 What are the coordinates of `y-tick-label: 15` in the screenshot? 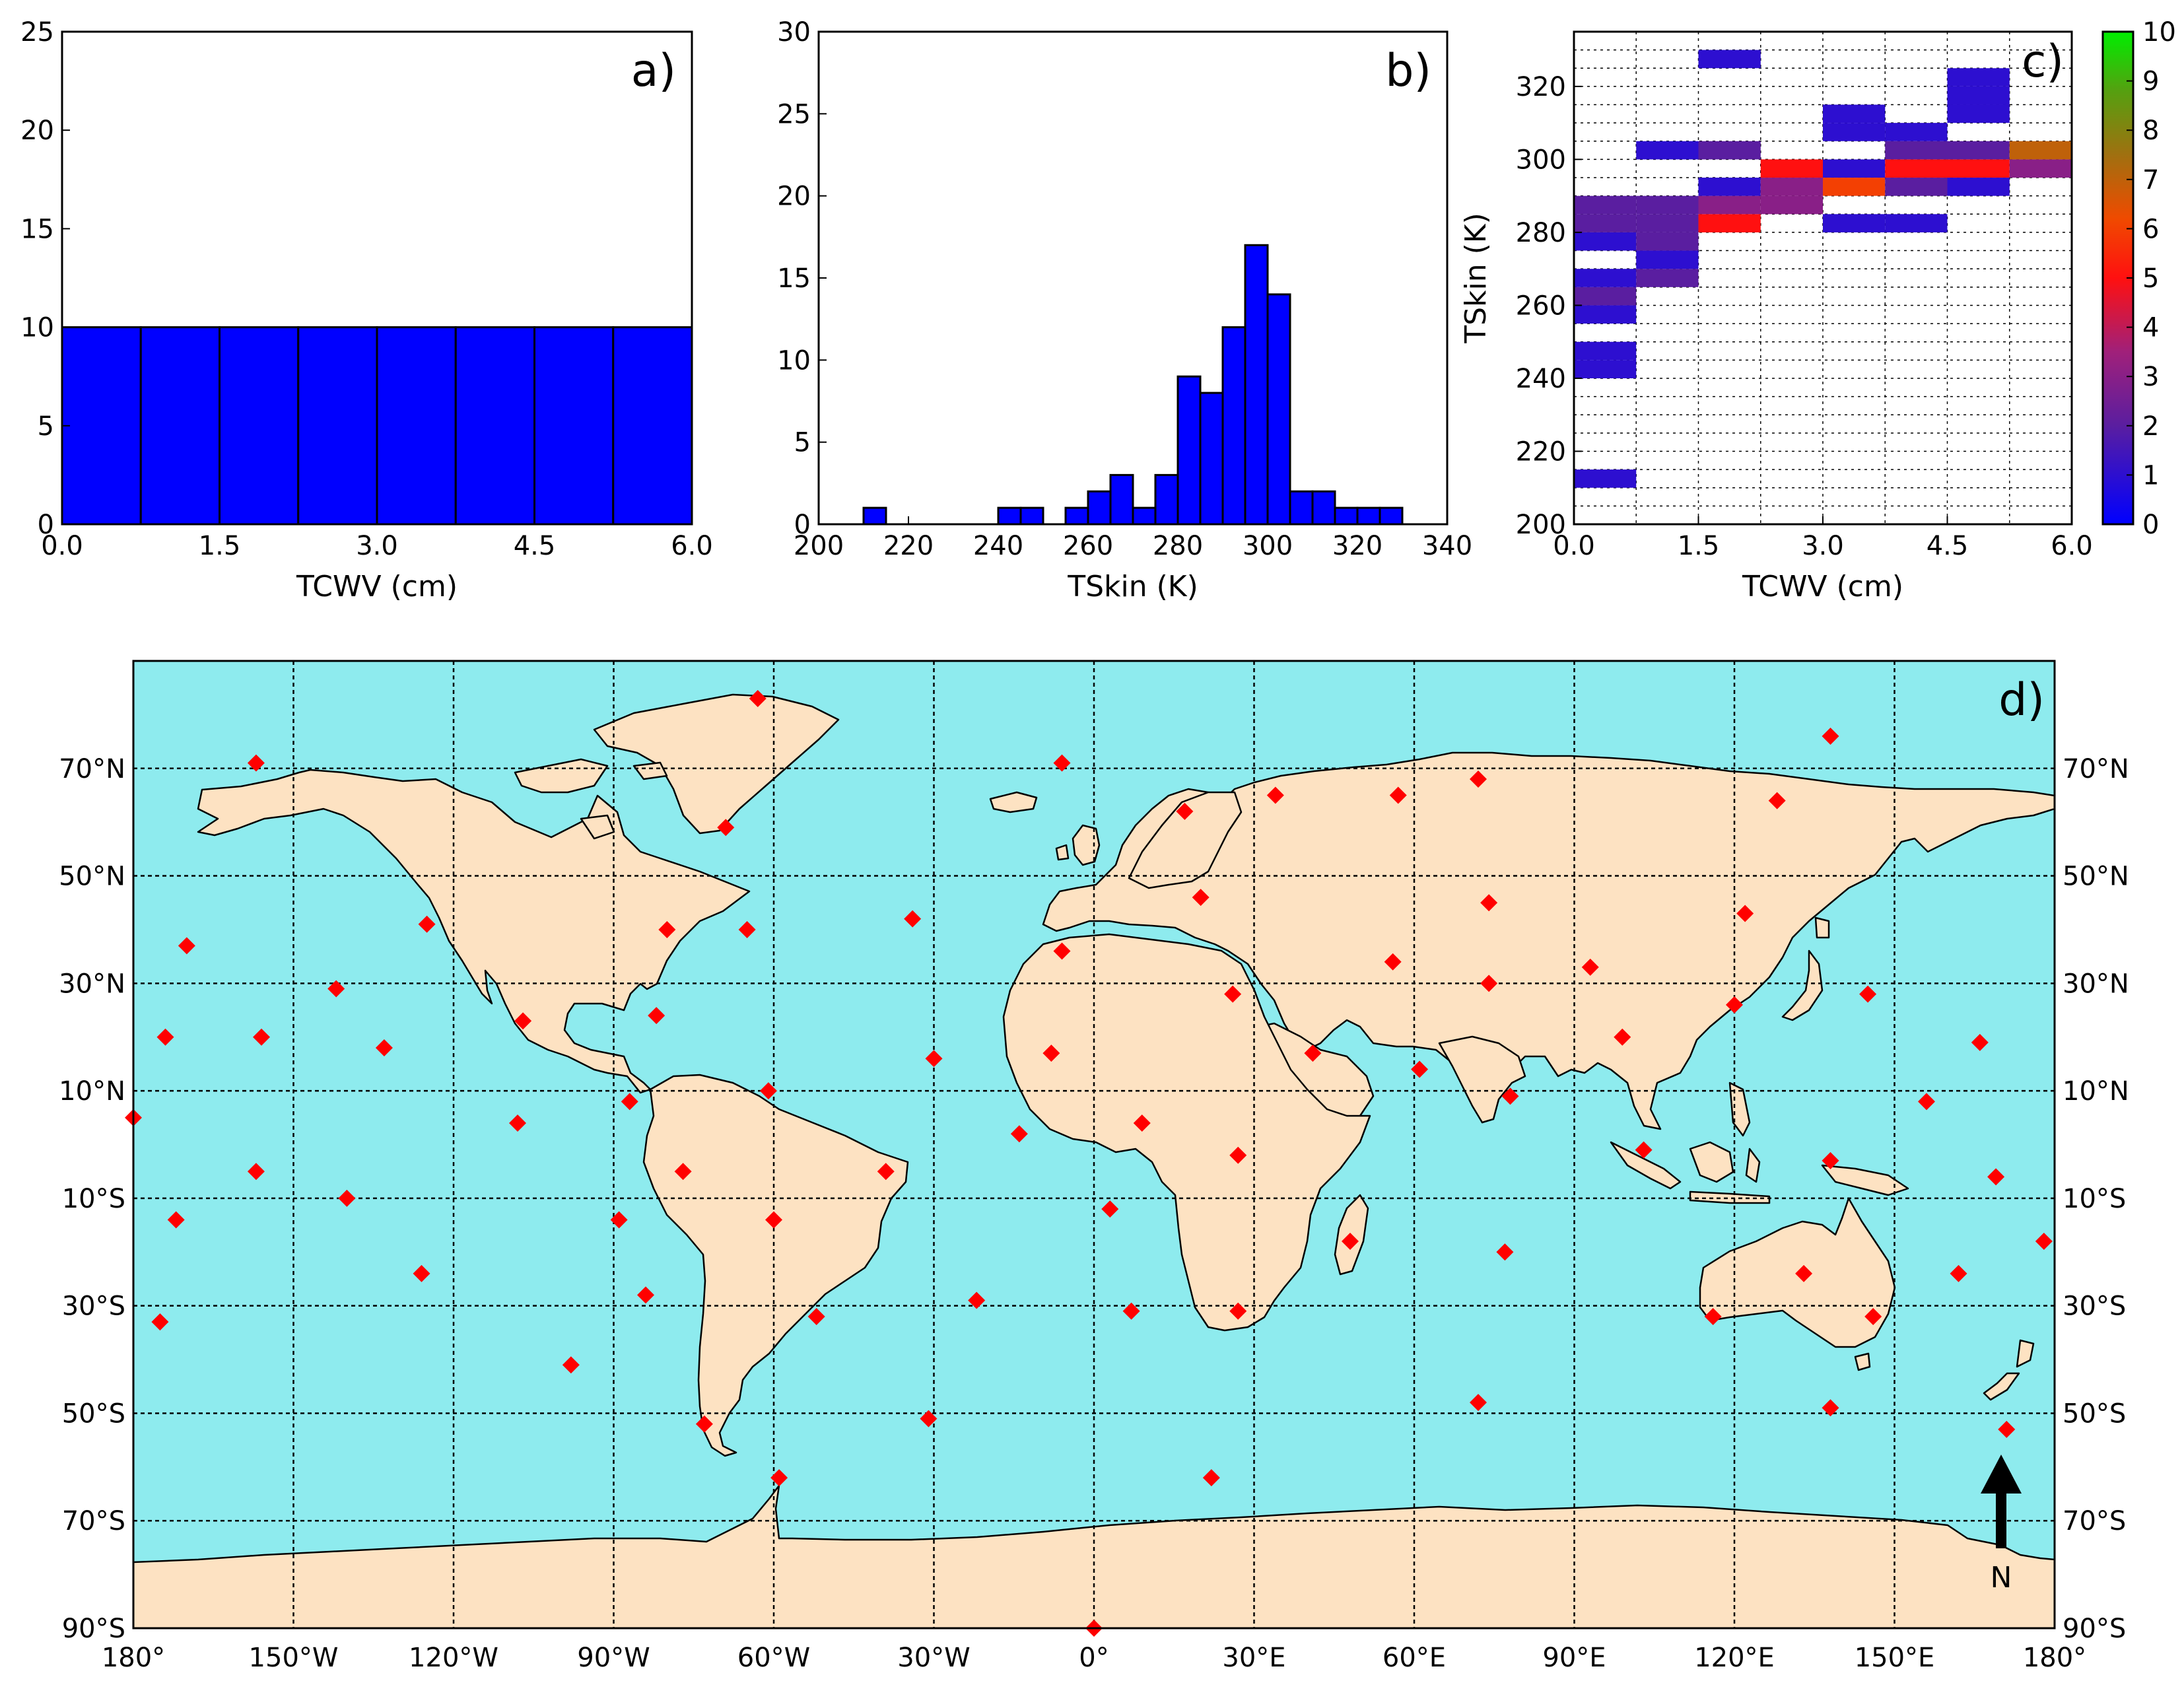 It's located at (794, 278).